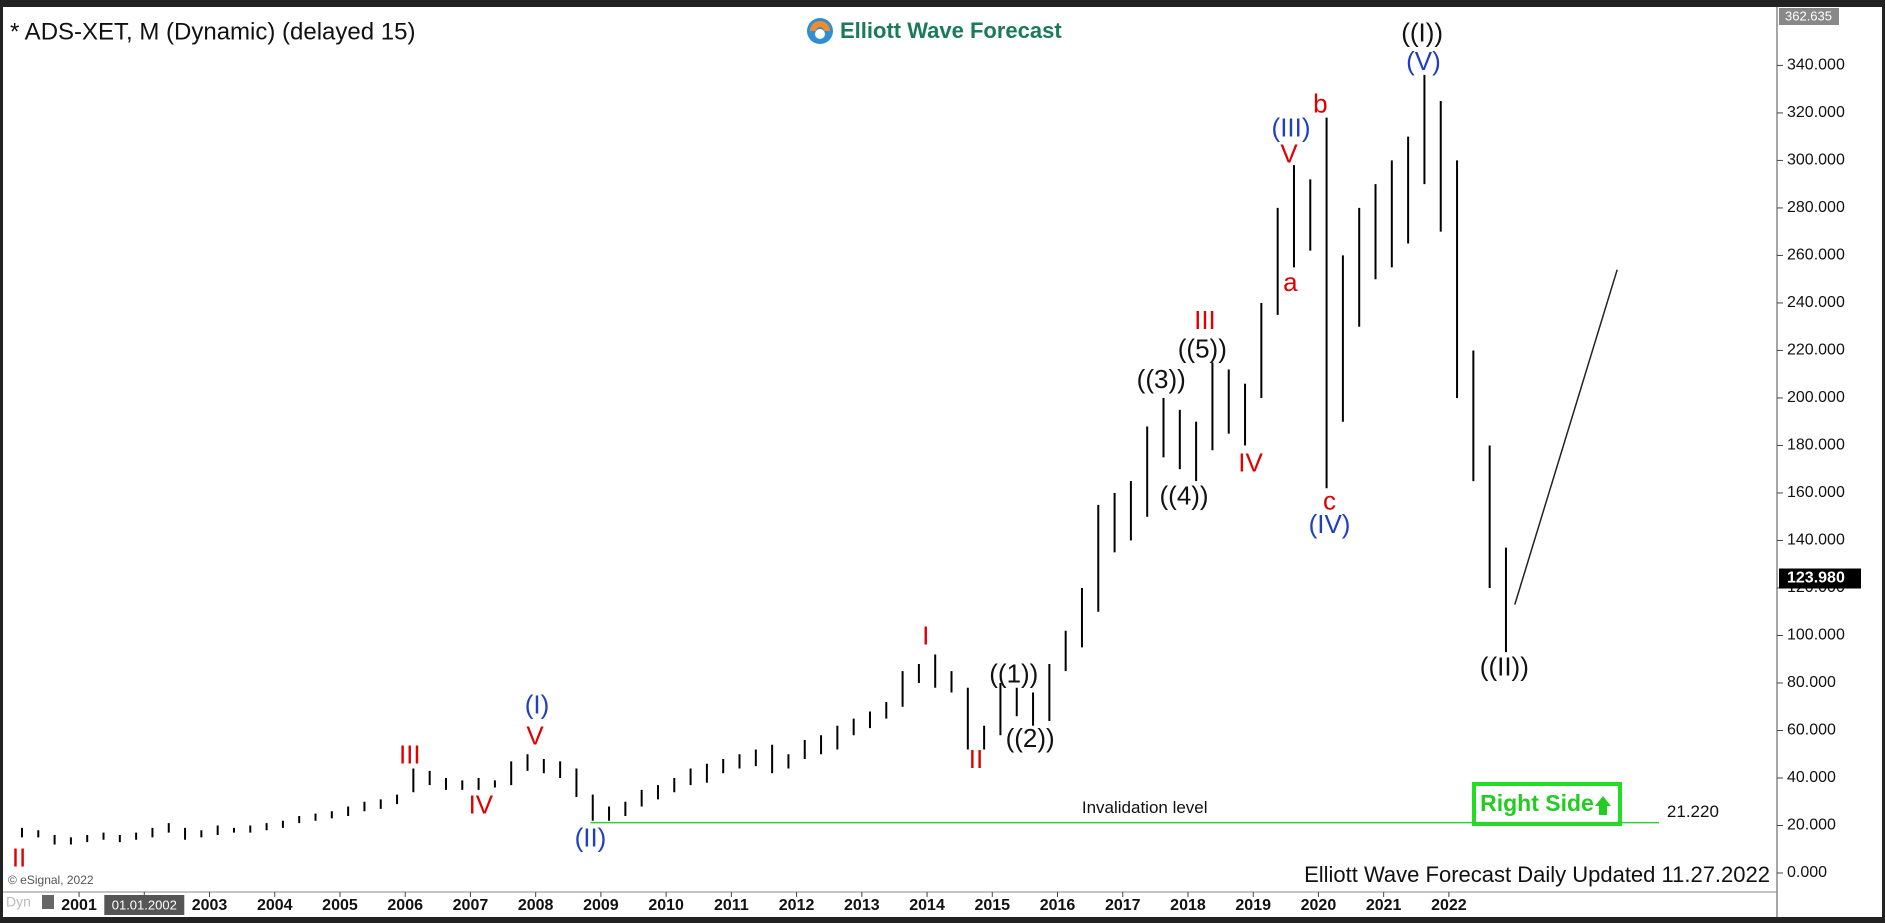 The width and height of the screenshot is (1885, 923). Describe the element at coordinates (405, 905) in the screenshot. I see `x-tick-label: 2006` at that location.